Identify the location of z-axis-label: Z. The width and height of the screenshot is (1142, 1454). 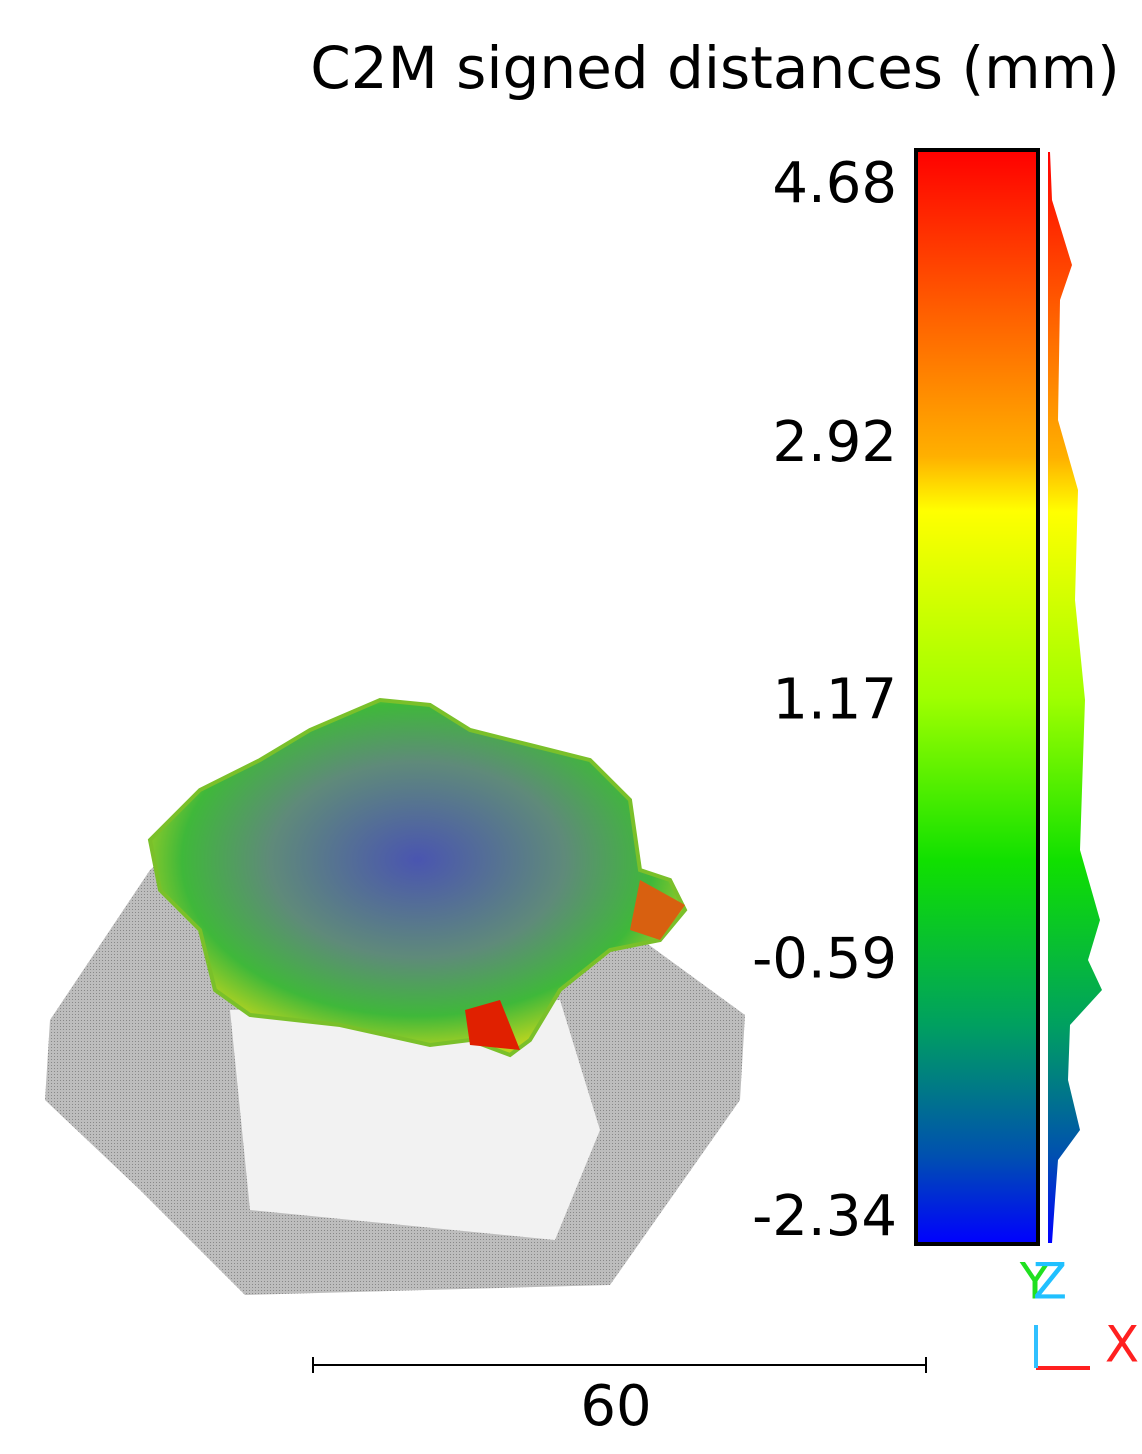
(1050, 1282).